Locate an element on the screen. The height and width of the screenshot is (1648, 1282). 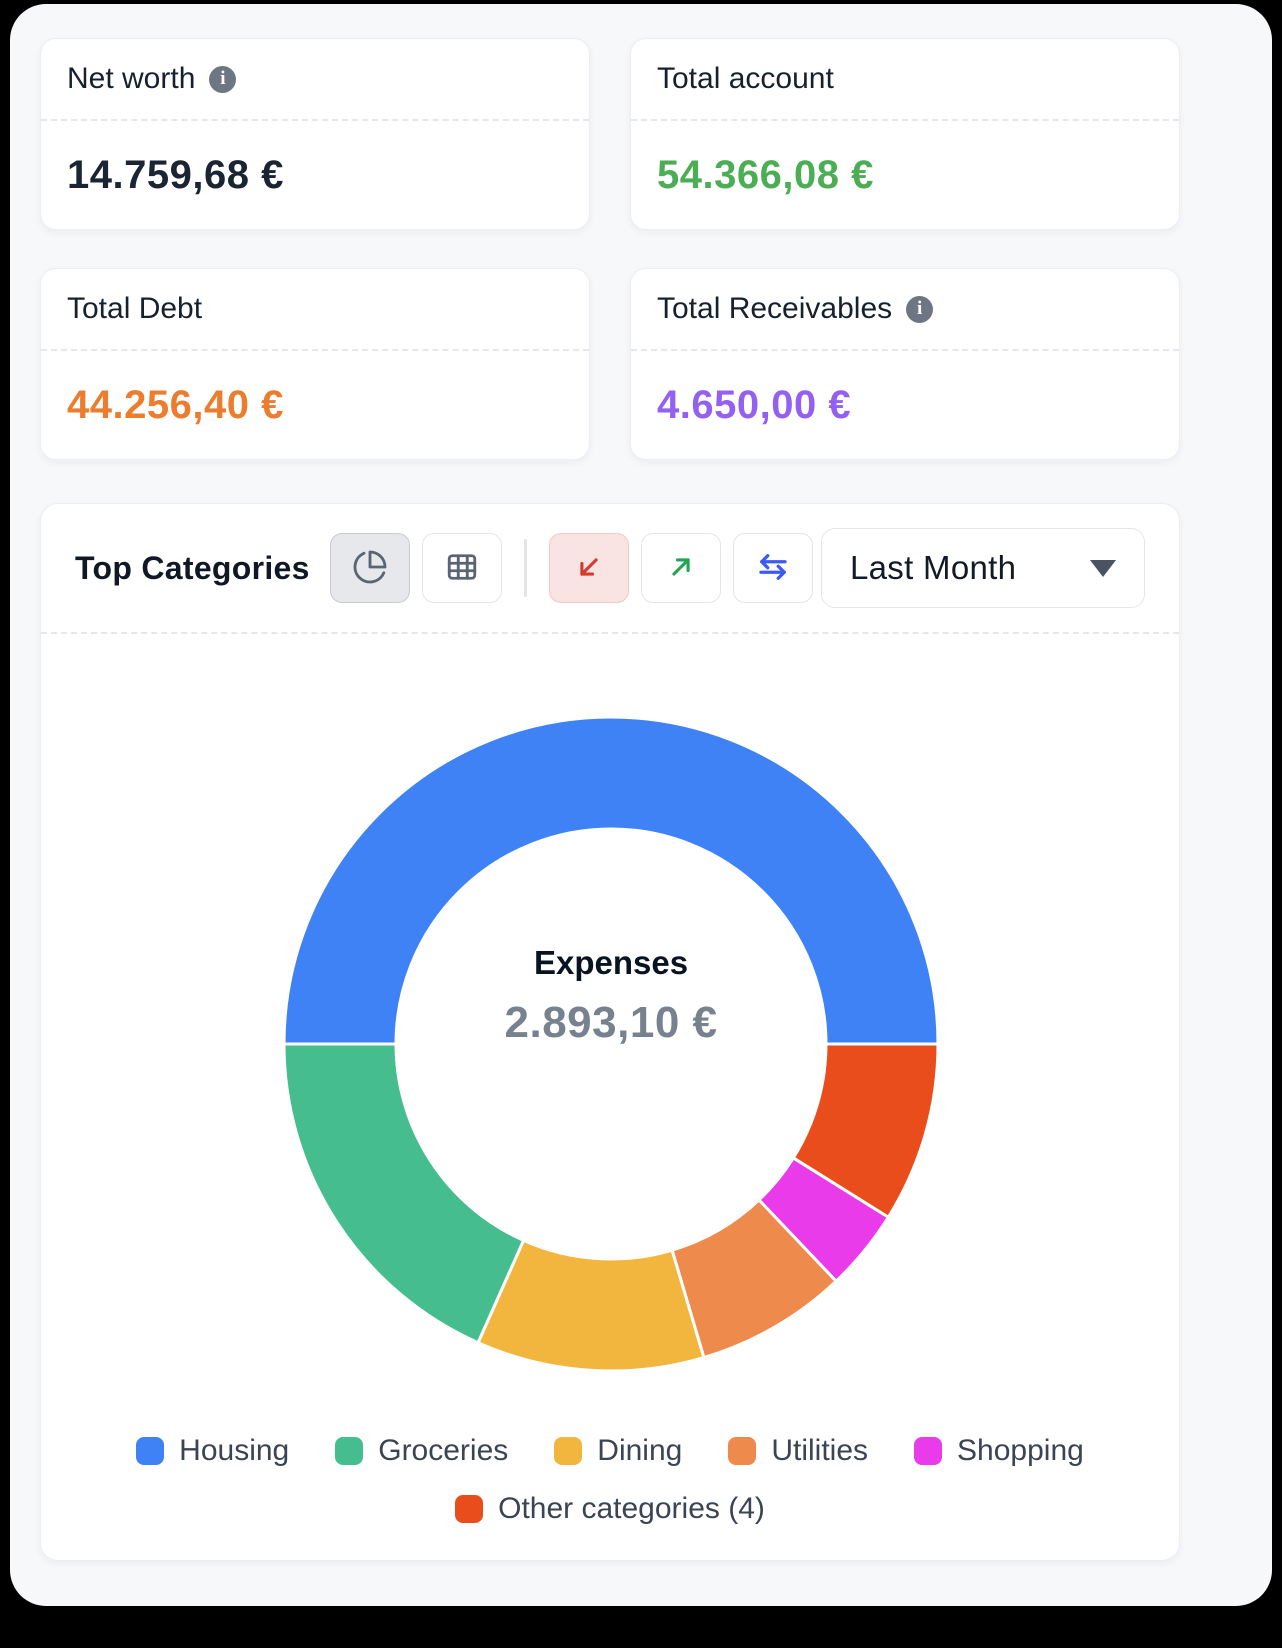
total-account-title: Total account is located at coordinates (745, 78).